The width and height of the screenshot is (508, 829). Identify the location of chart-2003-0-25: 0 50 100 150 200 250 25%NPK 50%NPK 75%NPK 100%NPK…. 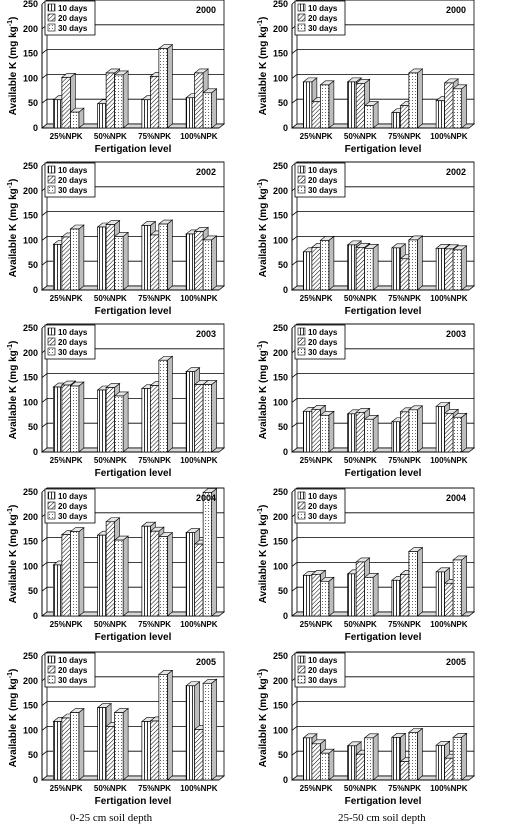
(116, 401).